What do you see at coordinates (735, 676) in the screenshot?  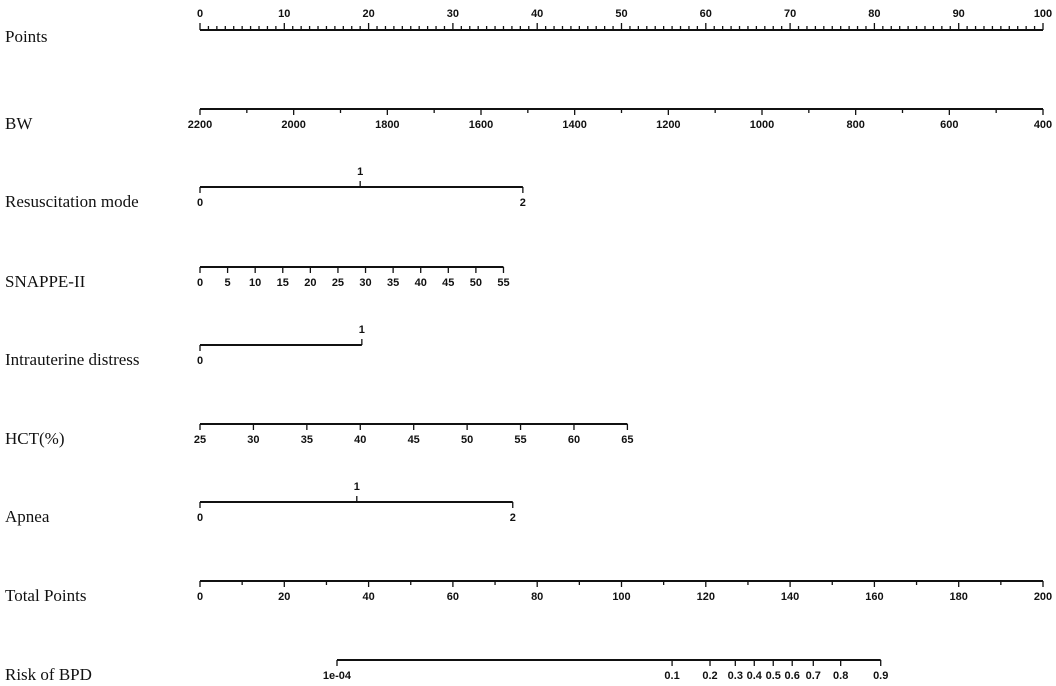 I see `tick-label: 0.3` at bounding box center [735, 676].